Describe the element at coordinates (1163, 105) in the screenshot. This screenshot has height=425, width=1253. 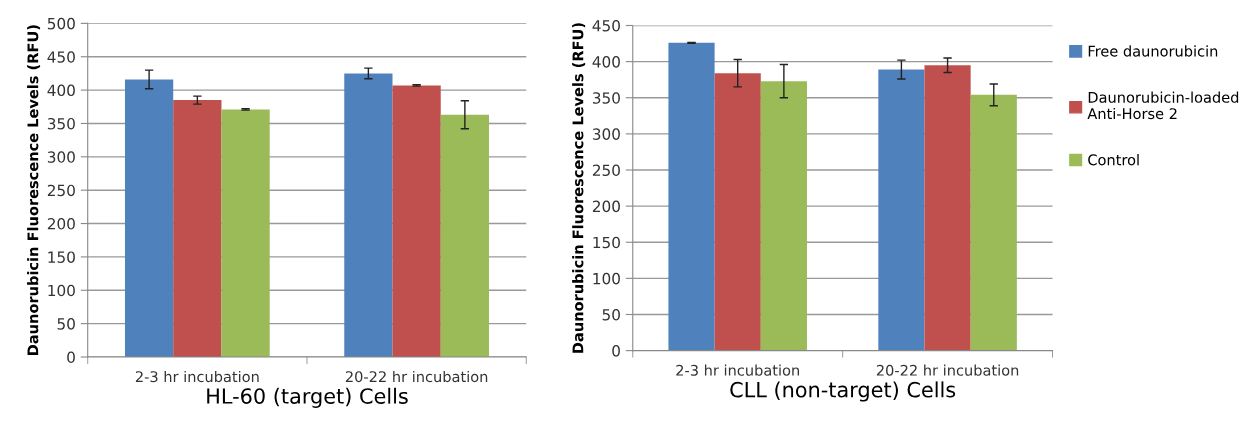
I see `legend-label: Daunorubicin-loaded Anti-Horse 2` at that location.